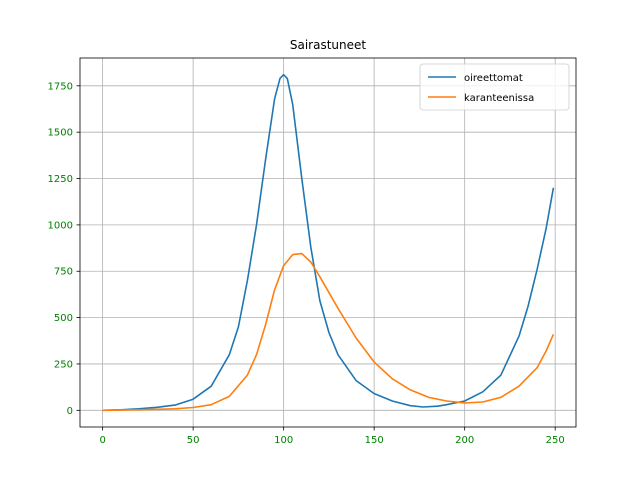  Describe the element at coordinates (464, 440) in the screenshot. I see `x-tick-label: 200` at that location.